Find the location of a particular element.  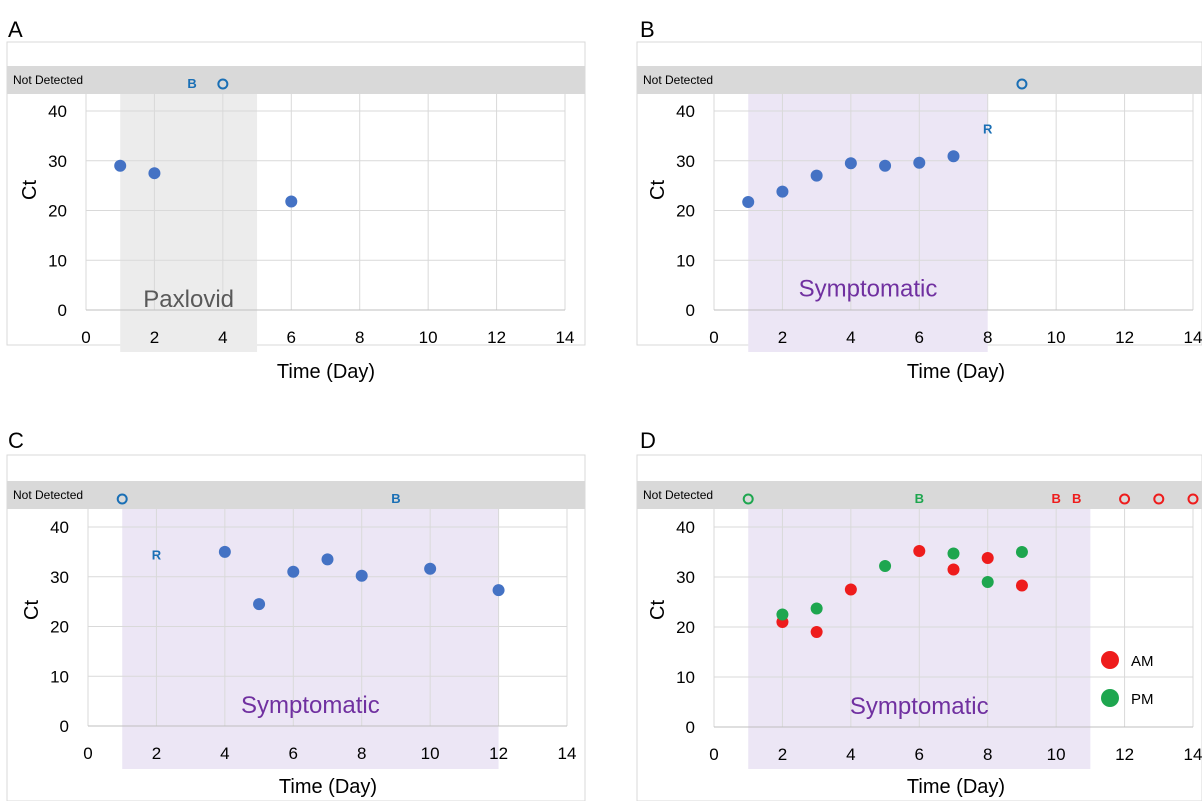

x-tick-label: 2 is located at coordinates (154, 337).